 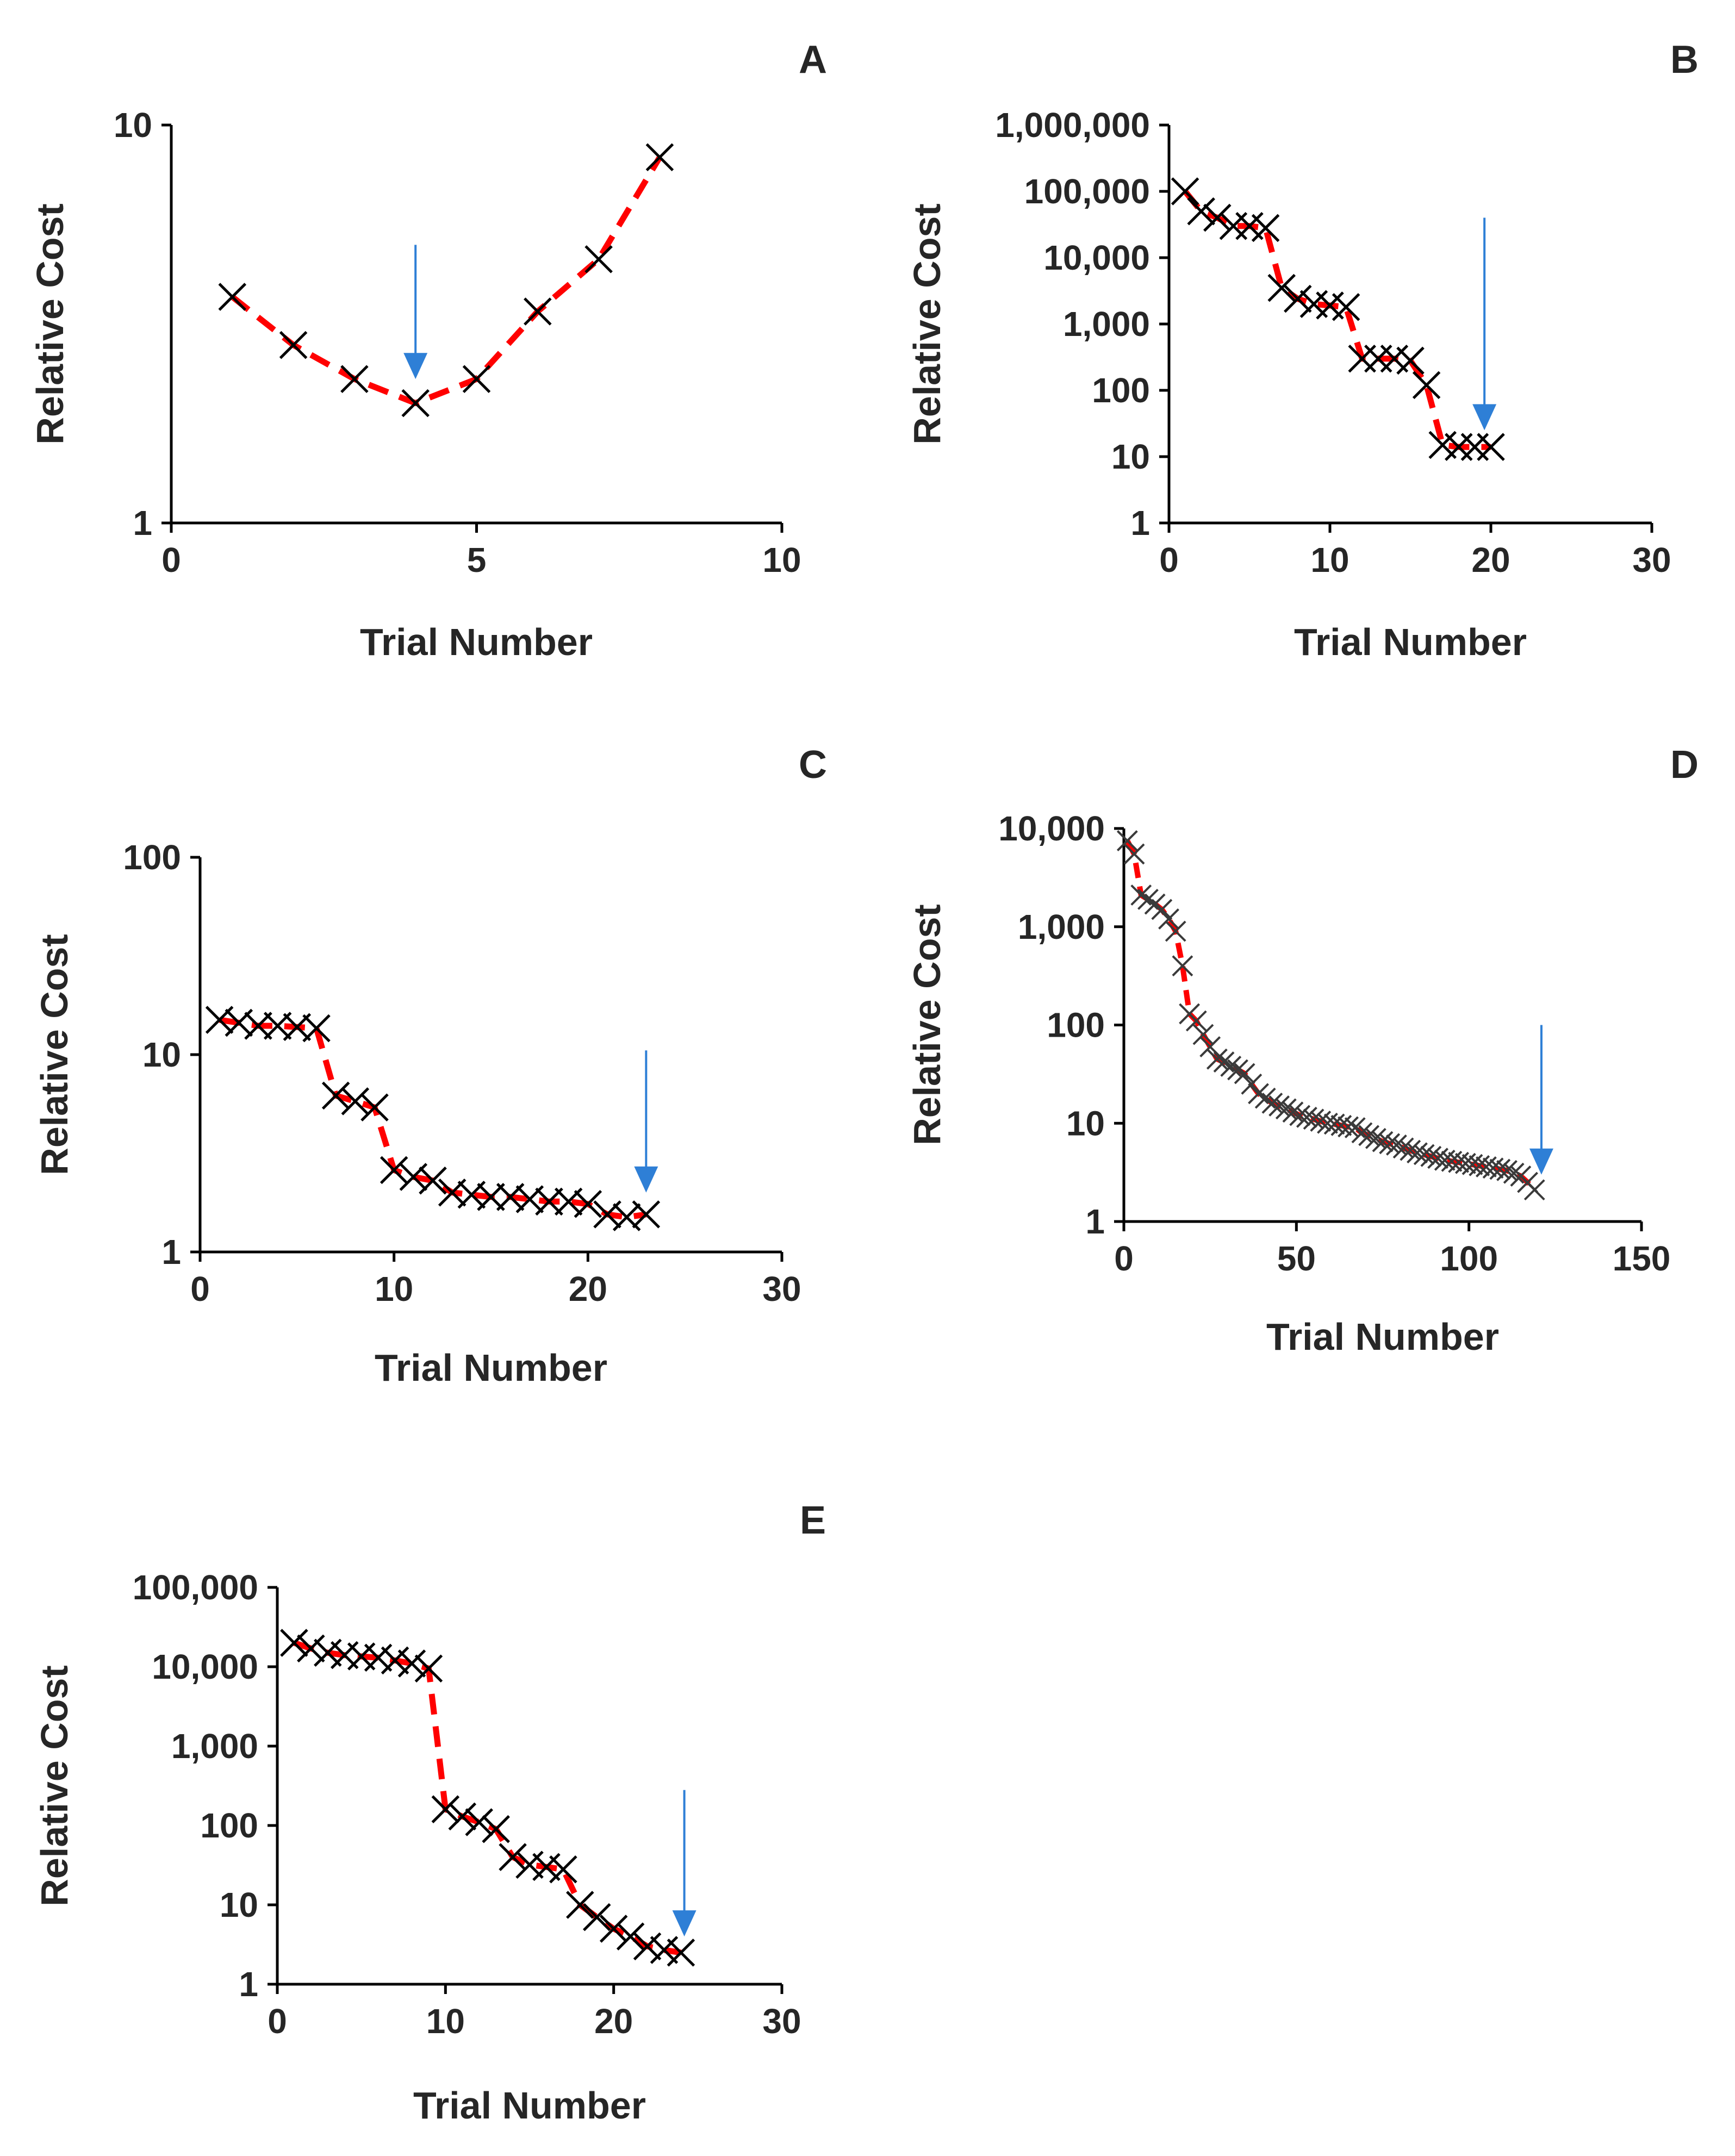 What do you see at coordinates (1684, 765) in the screenshot?
I see `panel-label: D` at bounding box center [1684, 765].